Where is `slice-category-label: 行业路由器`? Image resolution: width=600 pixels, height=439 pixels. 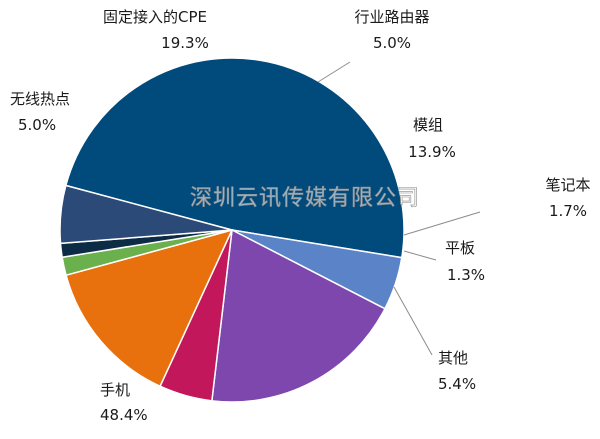
slice-category-label: 行业路由器 is located at coordinates (391, 17).